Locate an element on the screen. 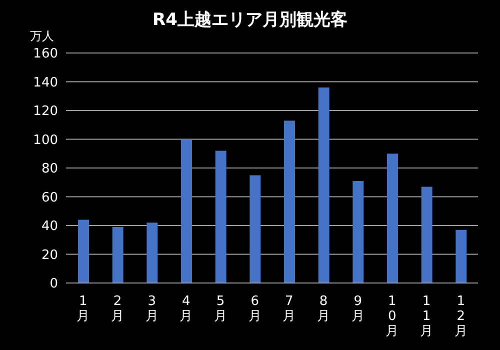 The image size is (500, 350). y-tick-label: 60 is located at coordinates (49, 198).